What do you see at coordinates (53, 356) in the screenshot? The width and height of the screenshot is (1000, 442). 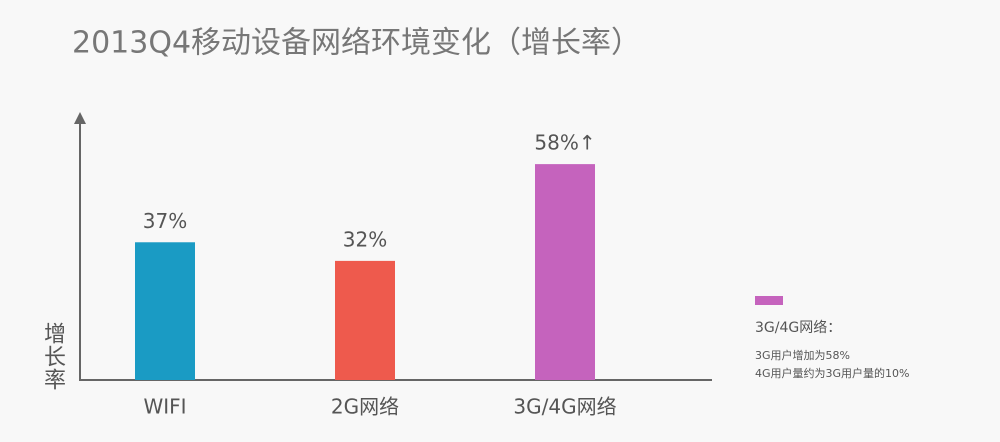 I see `y-axis-label: 增长率` at bounding box center [53, 356].